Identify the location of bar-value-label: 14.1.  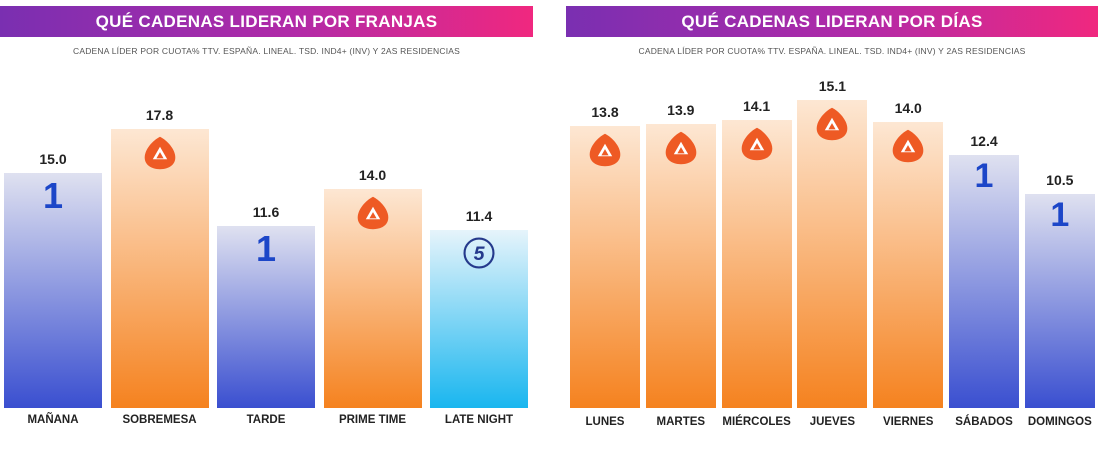
(756, 106).